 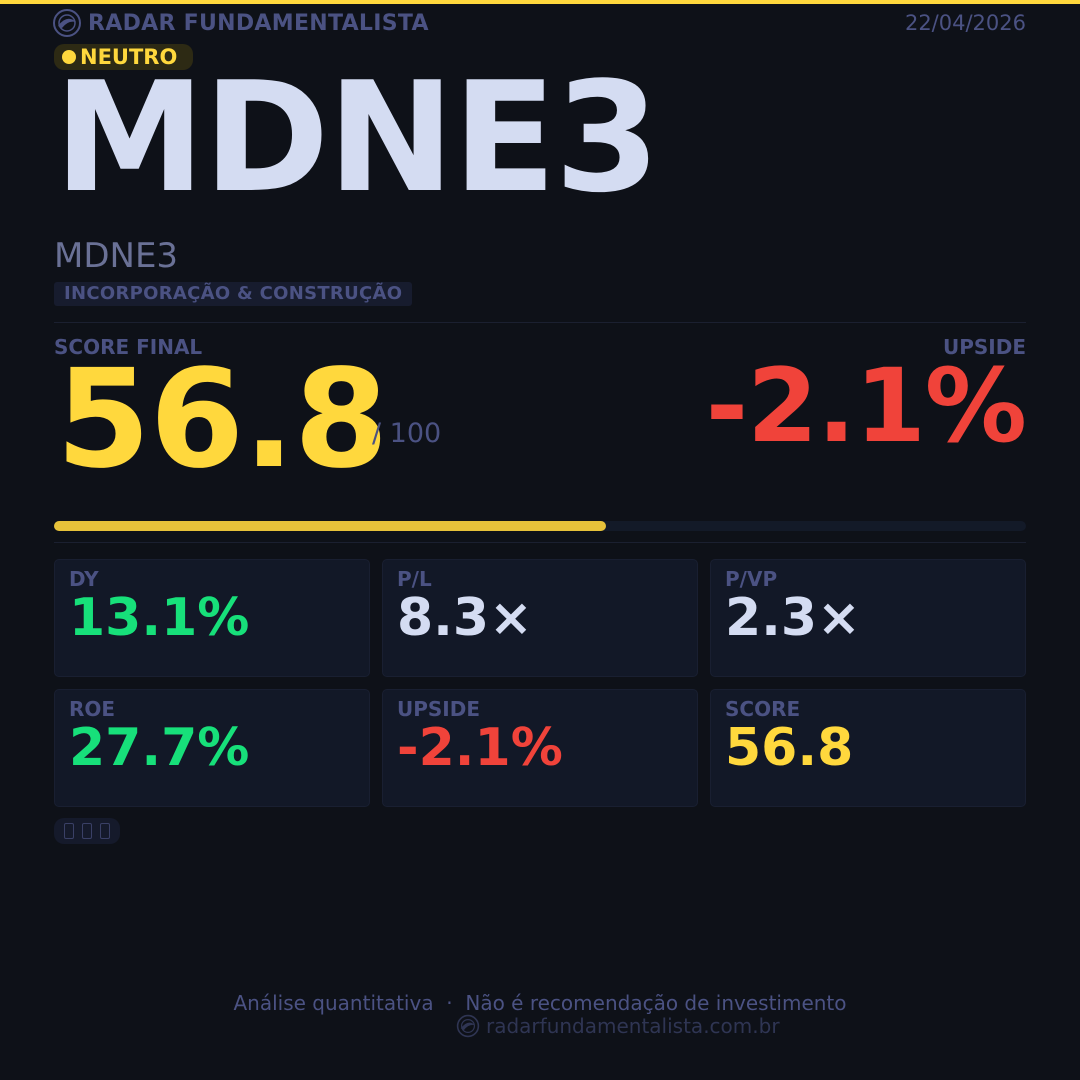 What do you see at coordinates (965, 23) in the screenshot?
I see `report-date: 22/04/2026` at bounding box center [965, 23].